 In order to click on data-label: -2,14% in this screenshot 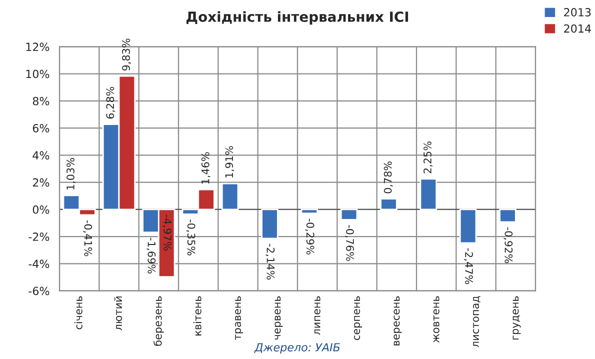, I will do `click(270, 262)`.